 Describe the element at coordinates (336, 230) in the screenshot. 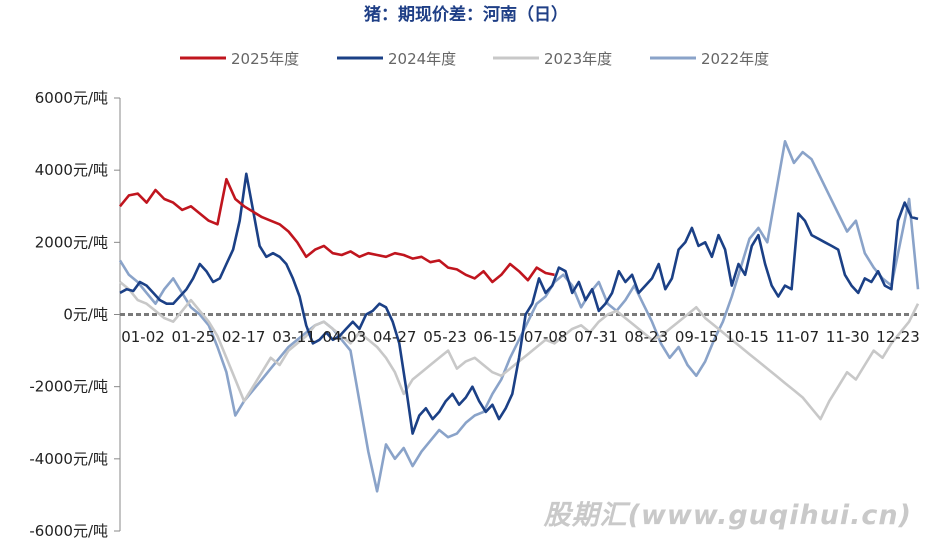

I see `series-line-2025年度` at that location.